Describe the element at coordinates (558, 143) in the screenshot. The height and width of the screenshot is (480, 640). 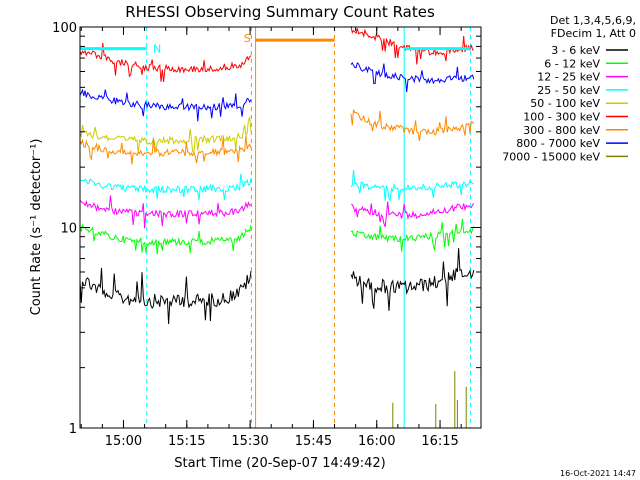
I see `legend-label-7: 800 - 7000 keV` at that location.